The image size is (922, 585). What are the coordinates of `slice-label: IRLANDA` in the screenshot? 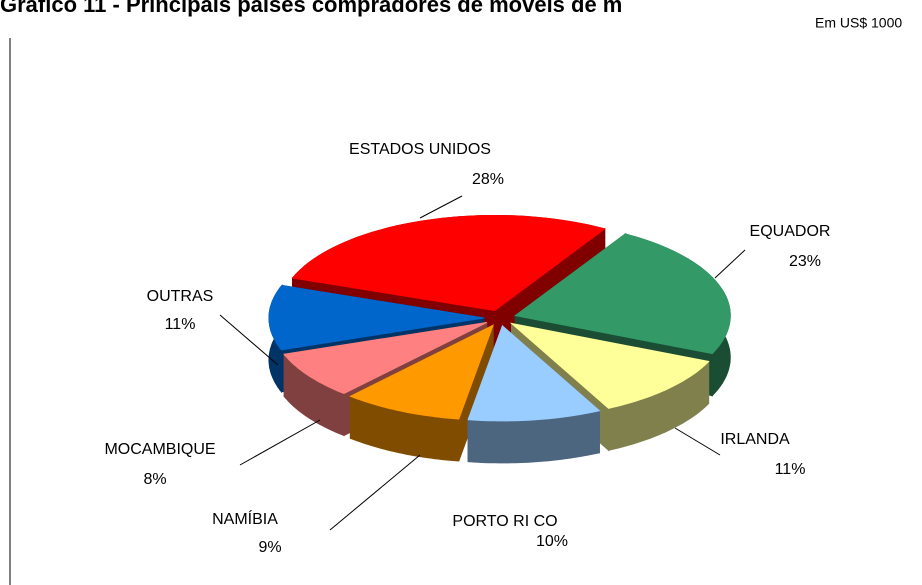 It's located at (755, 439).